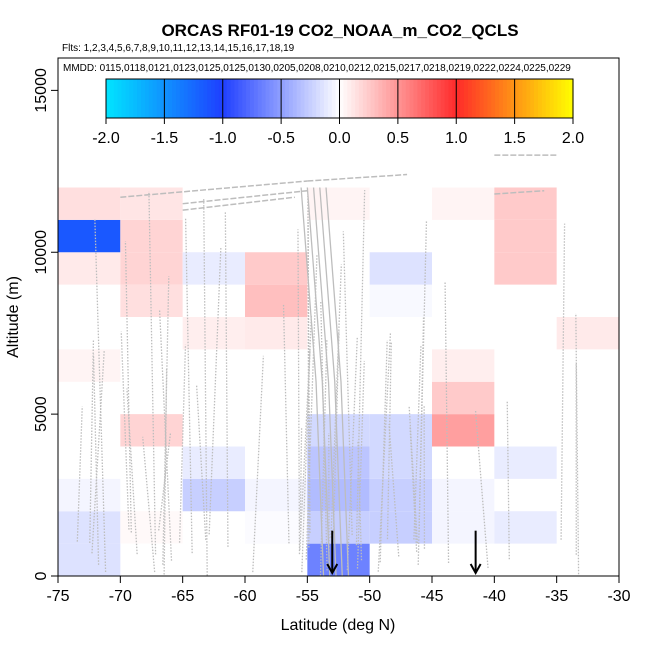 The width and height of the screenshot is (650, 650). What do you see at coordinates (223, 138) in the screenshot?
I see `colorbar-tick-label: -1.0` at bounding box center [223, 138].